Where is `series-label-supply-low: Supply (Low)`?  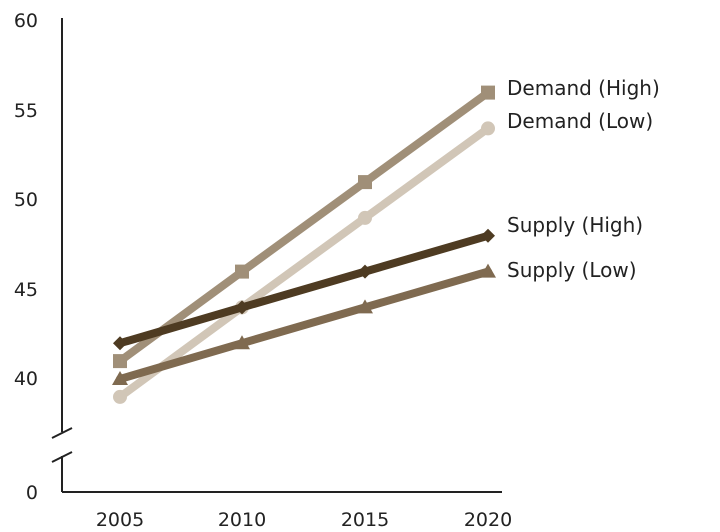
series-label-supply-low: Supply (Low) is located at coordinates (572, 270).